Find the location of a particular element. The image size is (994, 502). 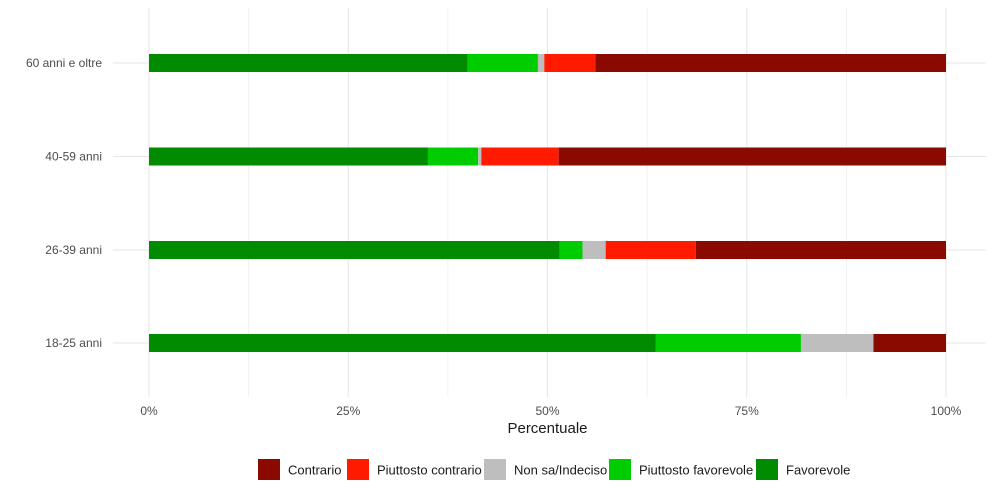

y-tick-label: 40-59 anni is located at coordinates (73, 157).